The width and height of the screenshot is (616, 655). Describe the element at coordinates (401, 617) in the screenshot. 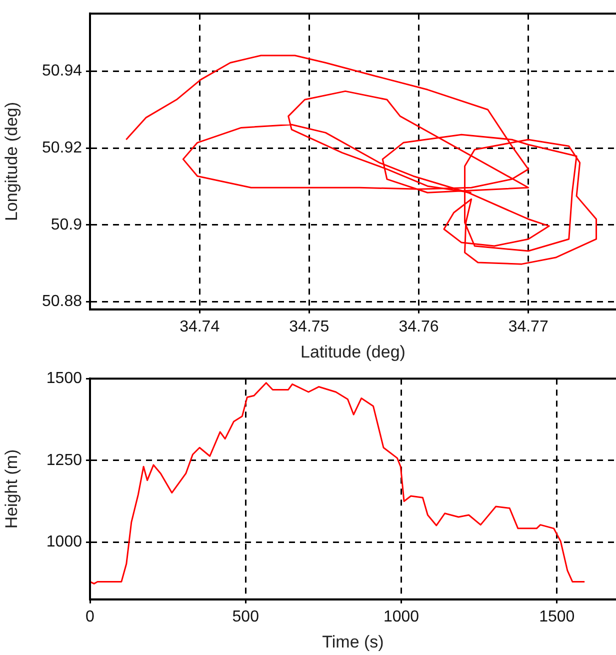

I see `x-tick-label: 1000` at that location.